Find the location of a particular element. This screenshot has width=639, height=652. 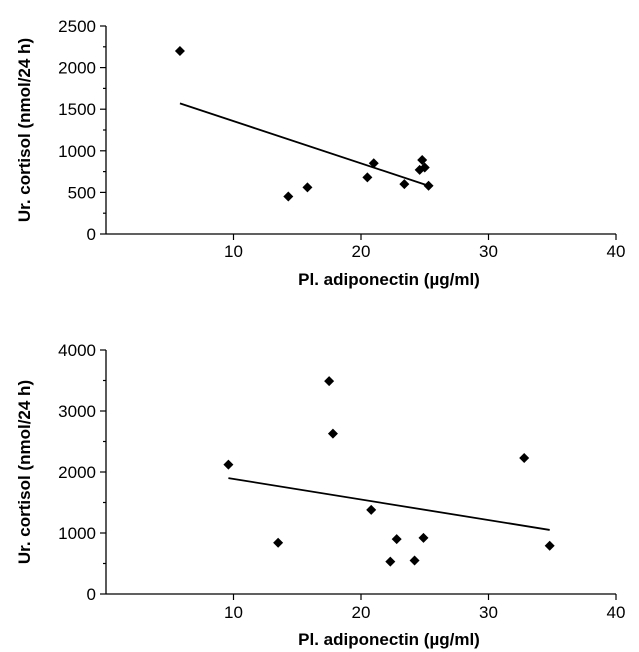

top-y-tick-label: 1500 is located at coordinates (77, 109).